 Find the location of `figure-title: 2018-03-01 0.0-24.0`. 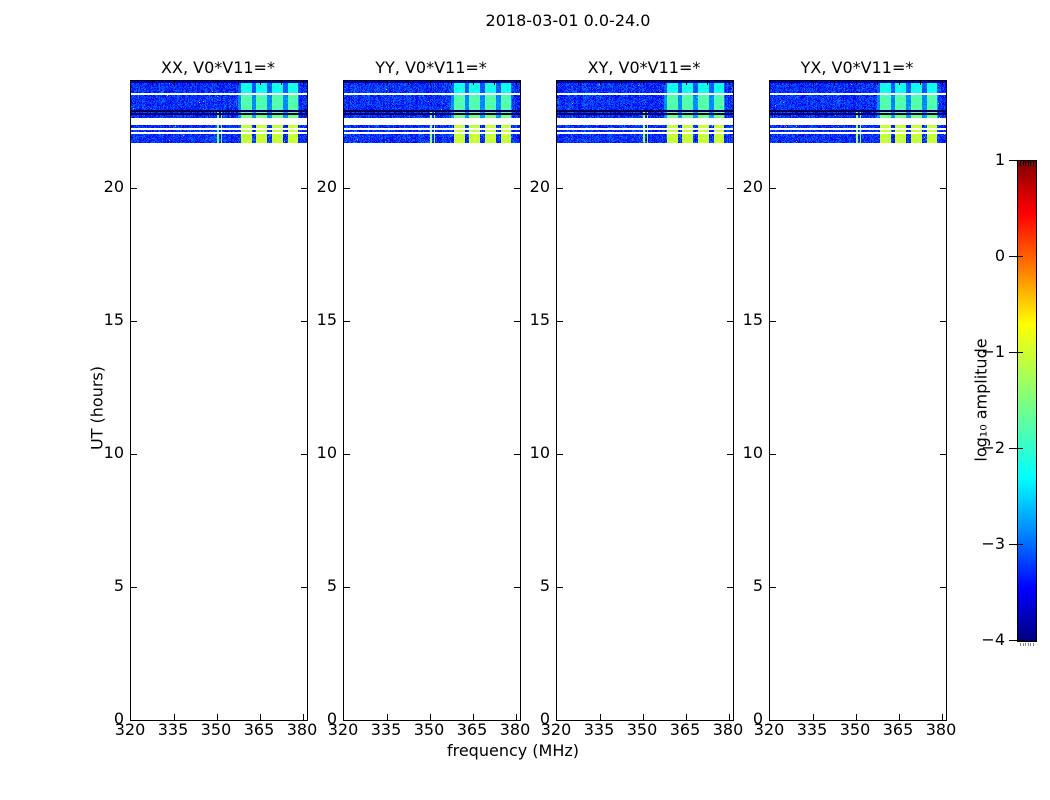

figure-title: 2018-03-01 0.0-24.0 is located at coordinates (568, 20).